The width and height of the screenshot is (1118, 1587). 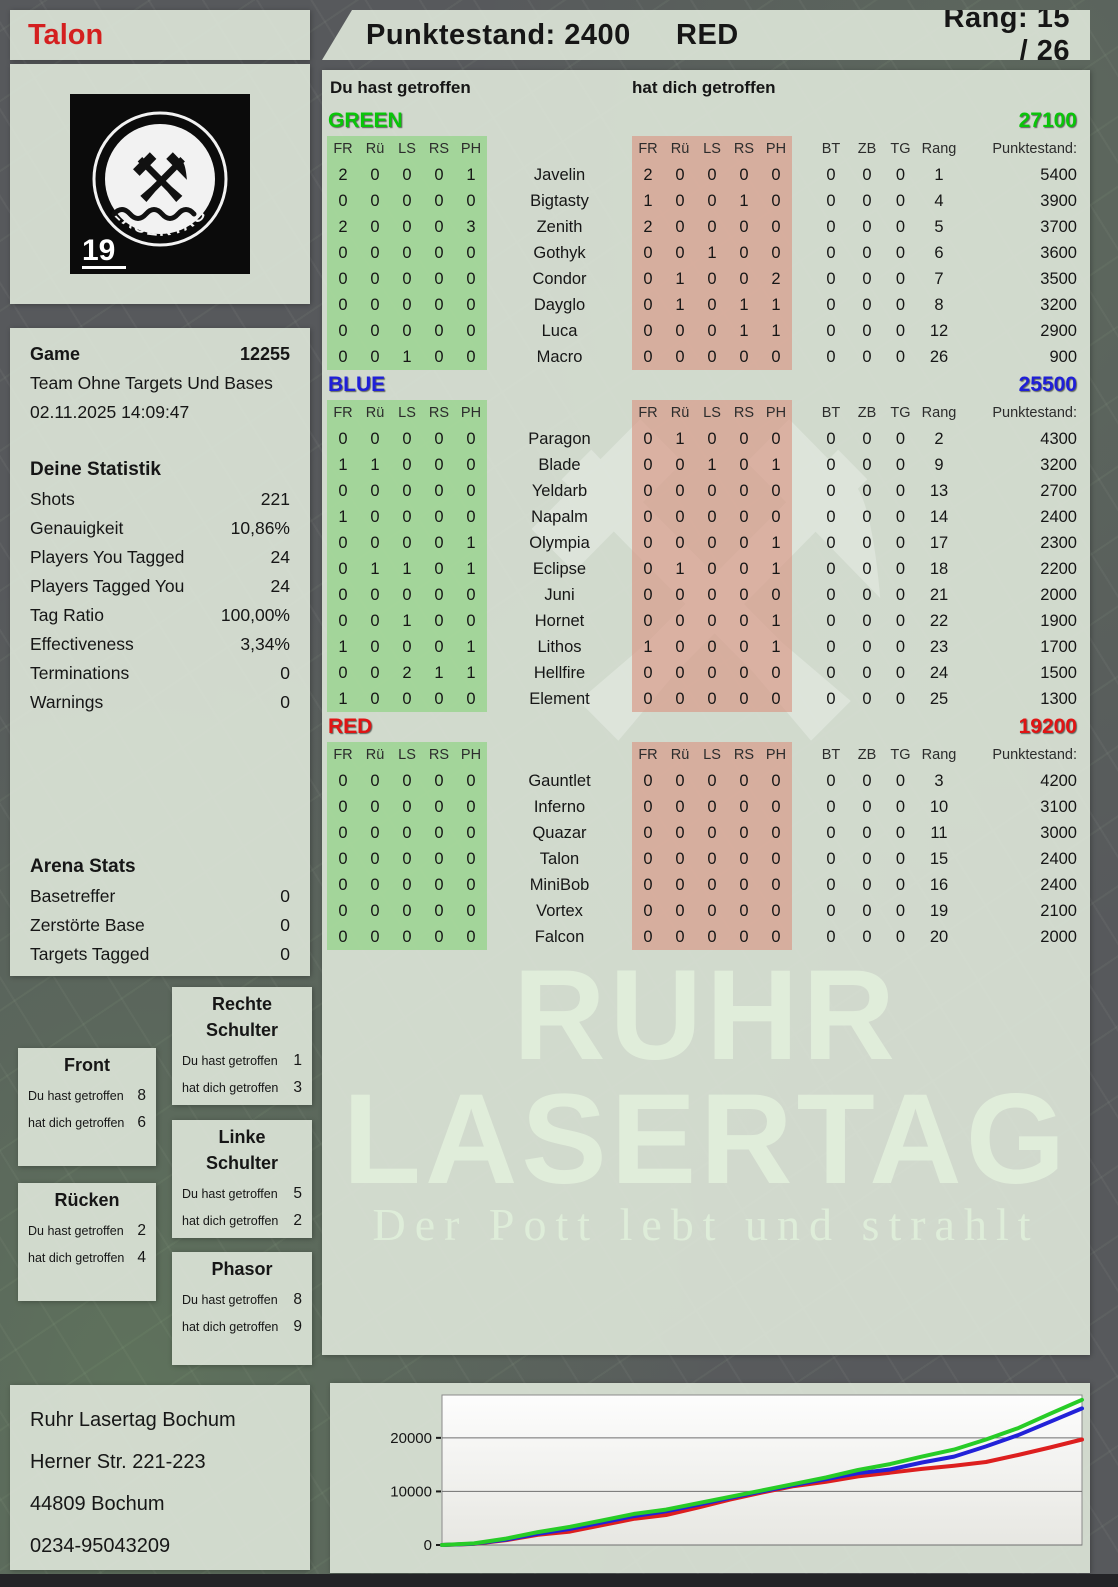 What do you see at coordinates (939, 568) in the screenshot?
I see `rank-value: 18` at bounding box center [939, 568].